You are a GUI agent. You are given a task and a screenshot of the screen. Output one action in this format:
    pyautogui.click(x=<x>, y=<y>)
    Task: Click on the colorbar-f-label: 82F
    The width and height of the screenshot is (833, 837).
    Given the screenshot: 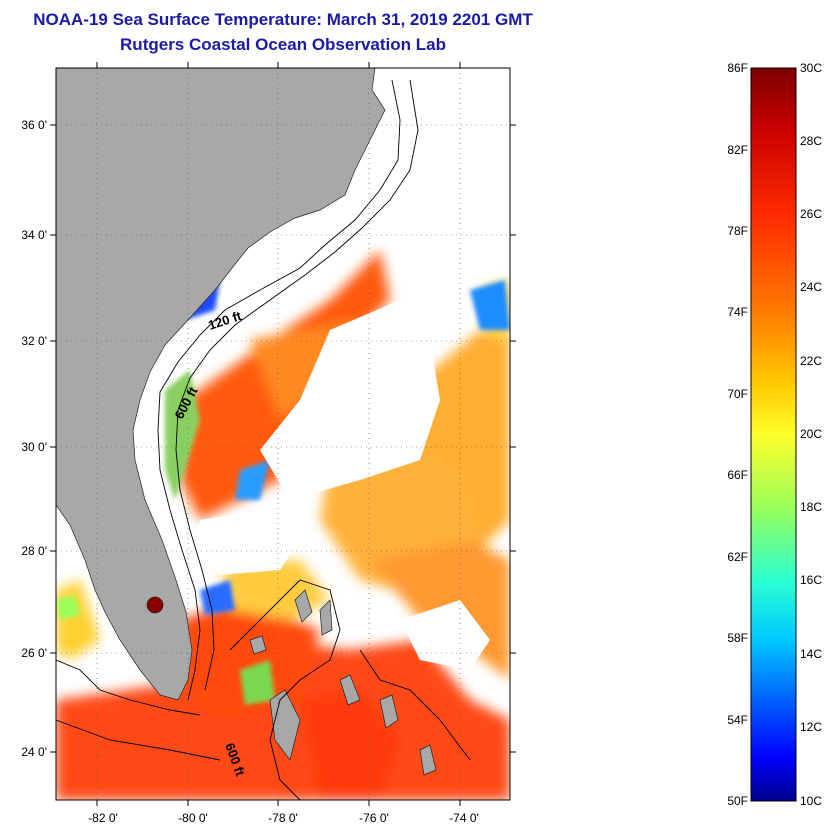 What is the action you would take?
    pyautogui.click(x=737, y=150)
    